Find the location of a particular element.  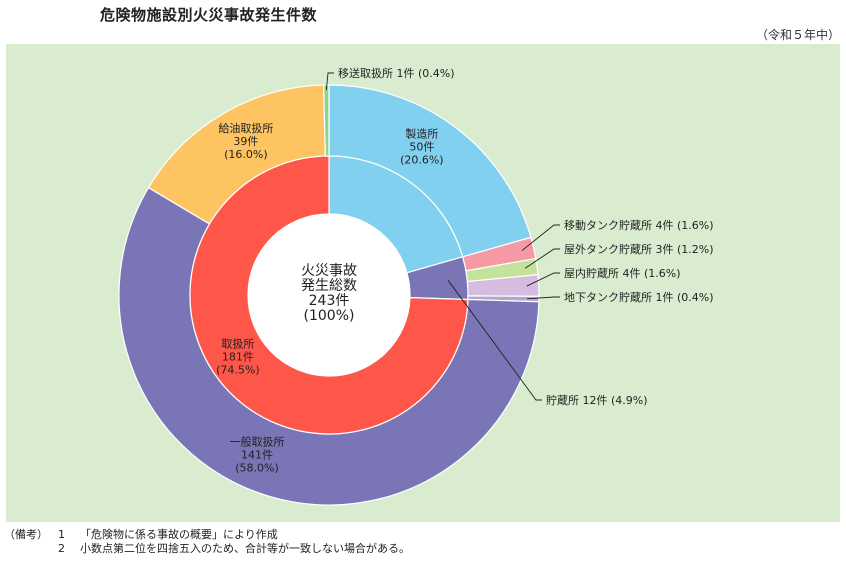

outer-label-1: 製造所 50件(20.6%) is located at coordinates (422, 147).